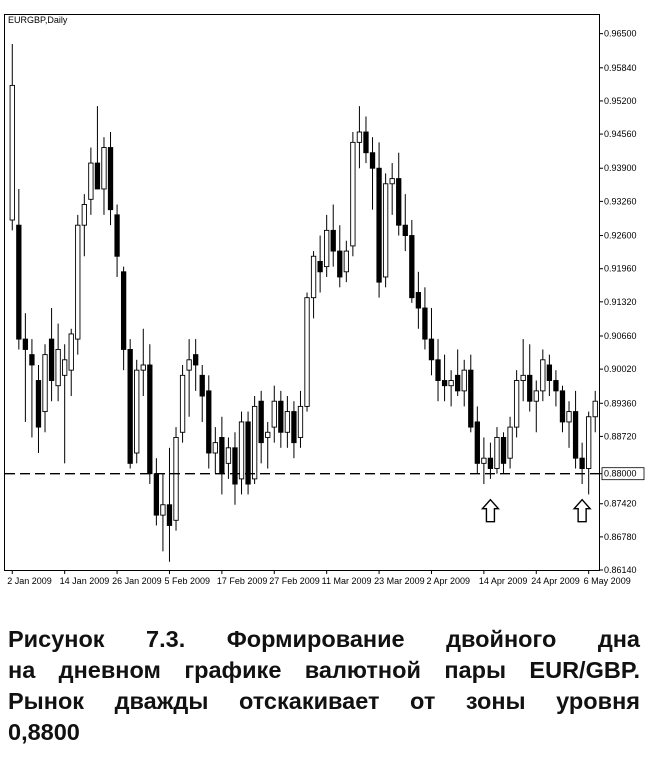 The width and height of the screenshot is (650, 768). What do you see at coordinates (490, 510) in the screenshot?
I see `up-arrow-icon` at bounding box center [490, 510].